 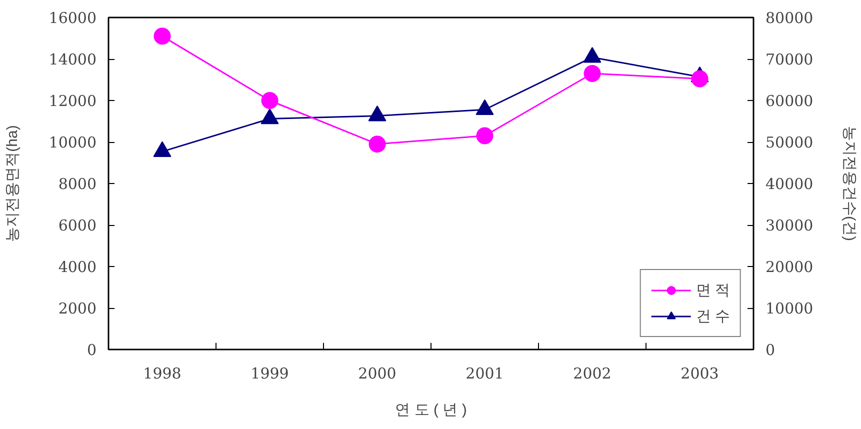 I want to click on legend-label: 면 적, so click(x=713, y=290).